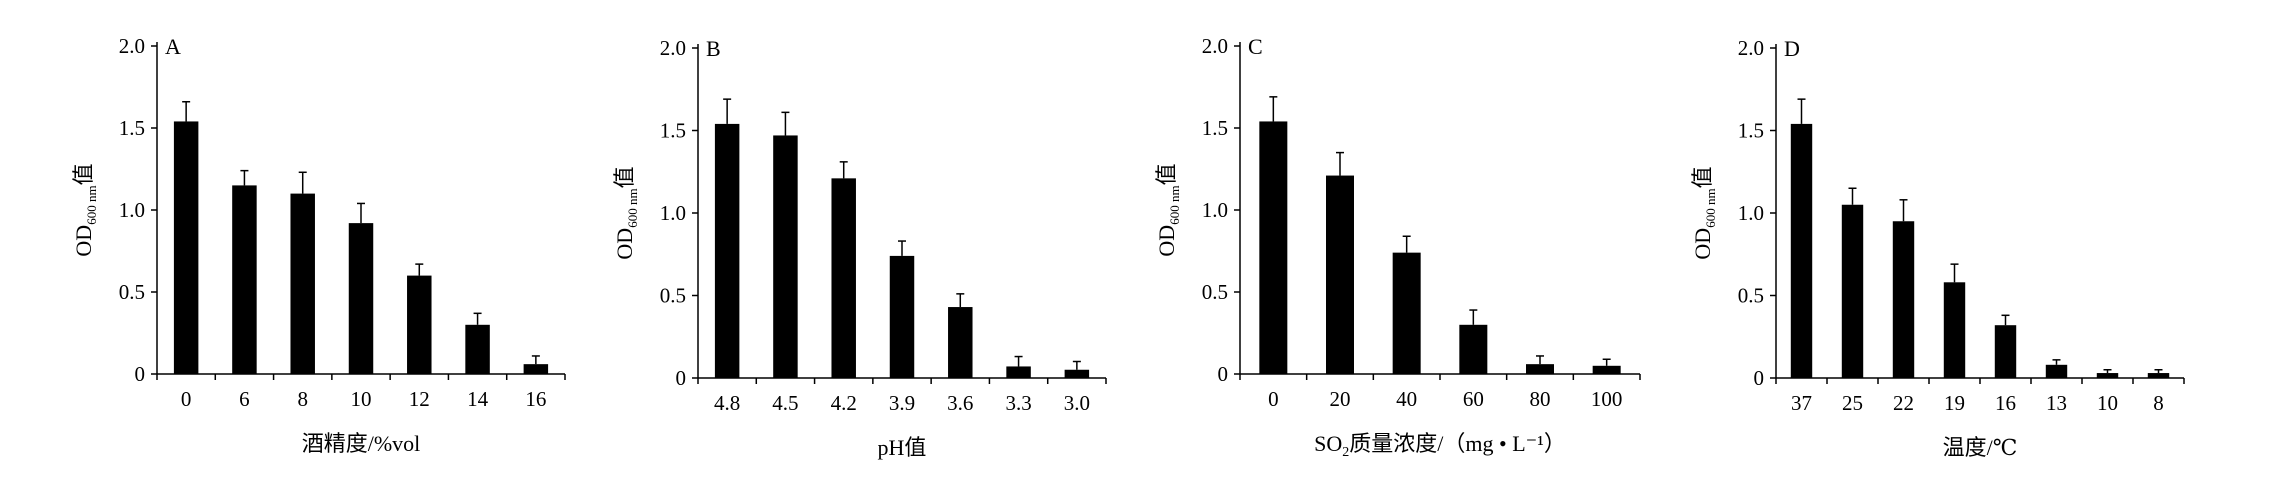 The image size is (2281, 487). What do you see at coordinates (785, 403) in the screenshot?
I see `x-tick-label: 4.5` at bounding box center [785, 403].